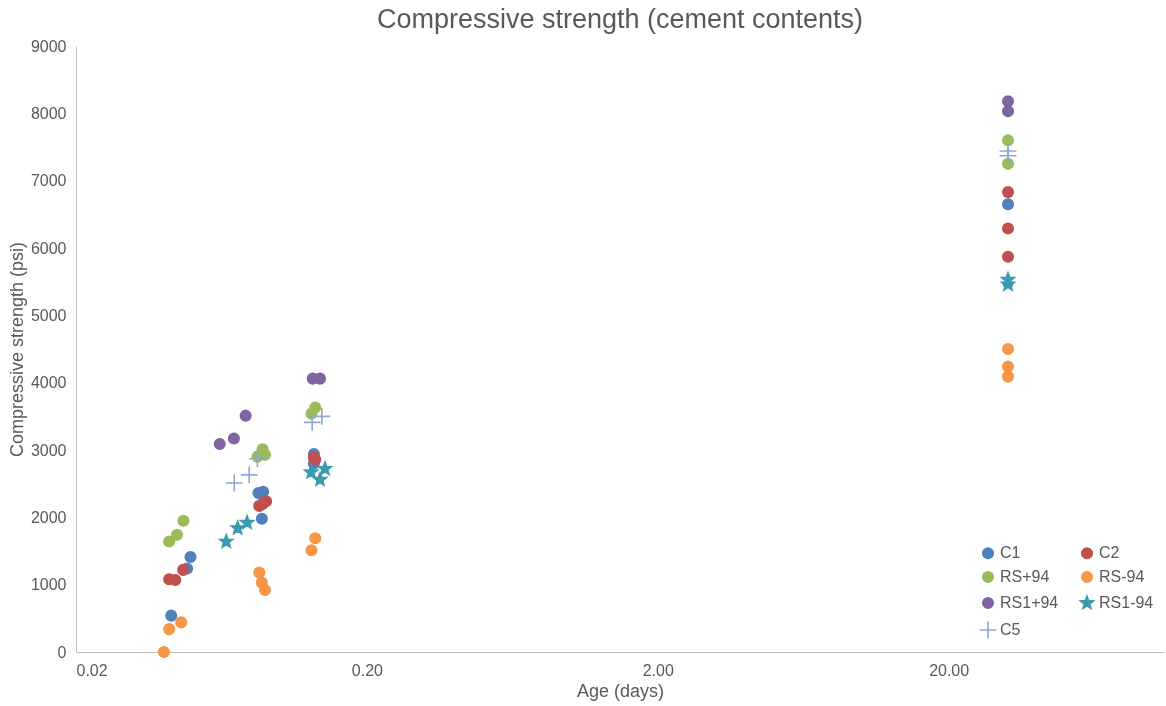  Describe the element at coordinates (1029, 602) in the screenshot. I see `legend-label: RS1+94` at that location.